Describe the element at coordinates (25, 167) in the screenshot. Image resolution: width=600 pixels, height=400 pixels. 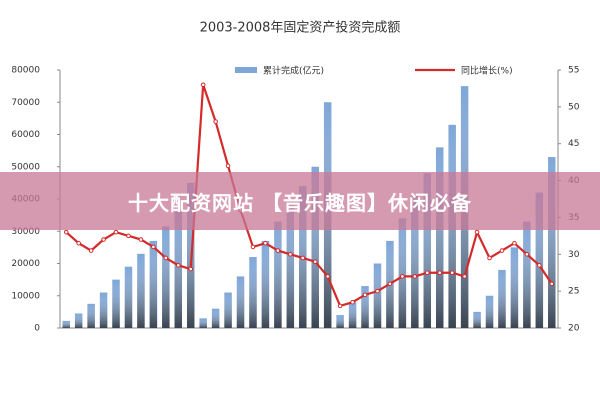
I see `y-tick-label: 50000` at that location.